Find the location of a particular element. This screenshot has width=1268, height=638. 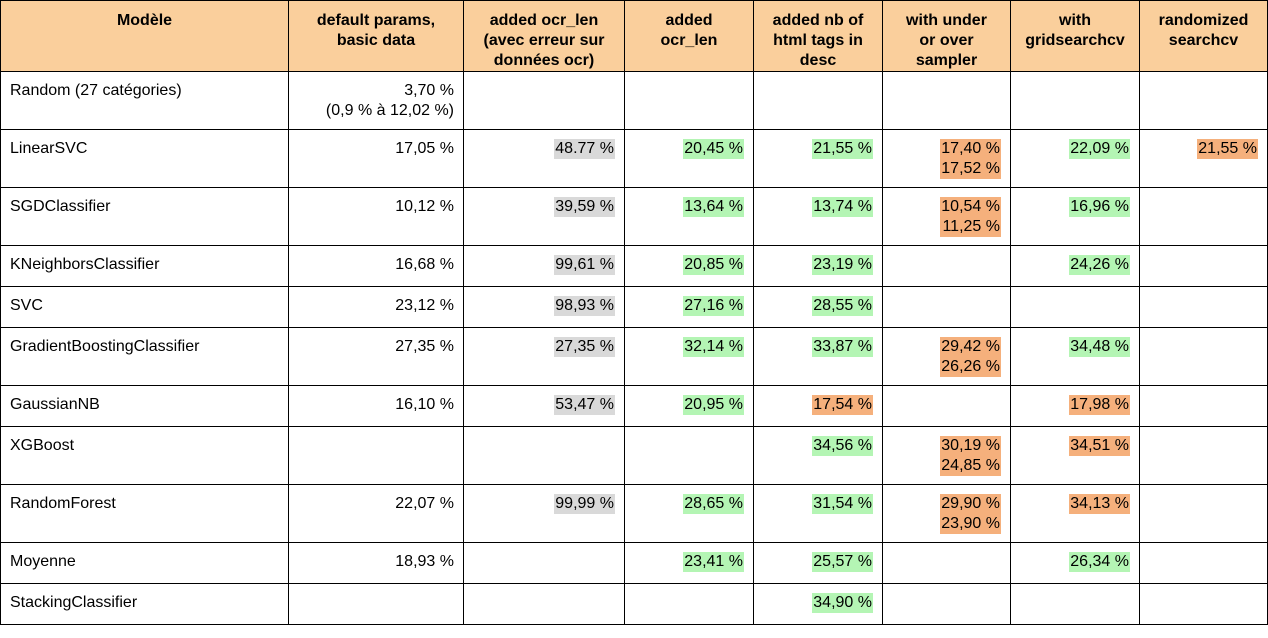

score-cell: 99,99 % is located at coordinates (544, 513).